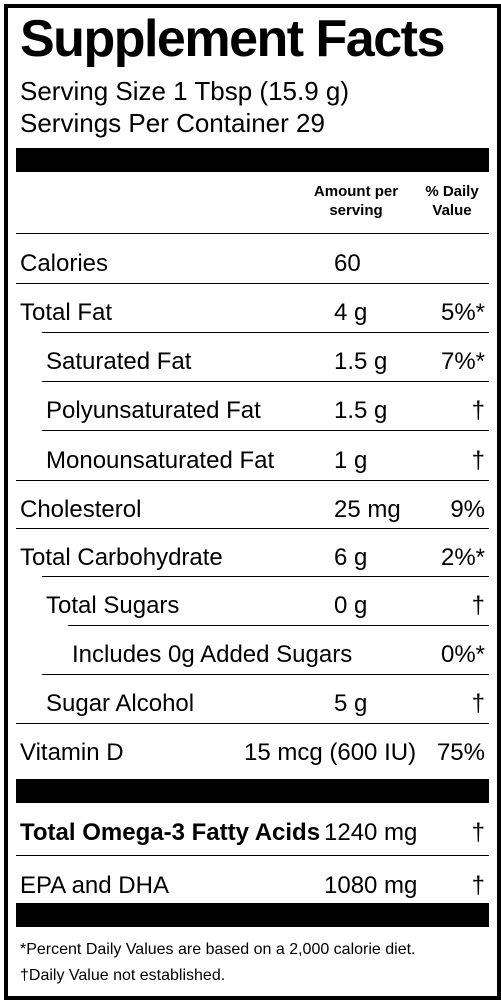 Image resolution: width=501 pixels, height=1000 pixels. Describe the element at coordinates (153, 410) in the screenshot. I see `row-label: Polyunsaturated Fat` at that location.